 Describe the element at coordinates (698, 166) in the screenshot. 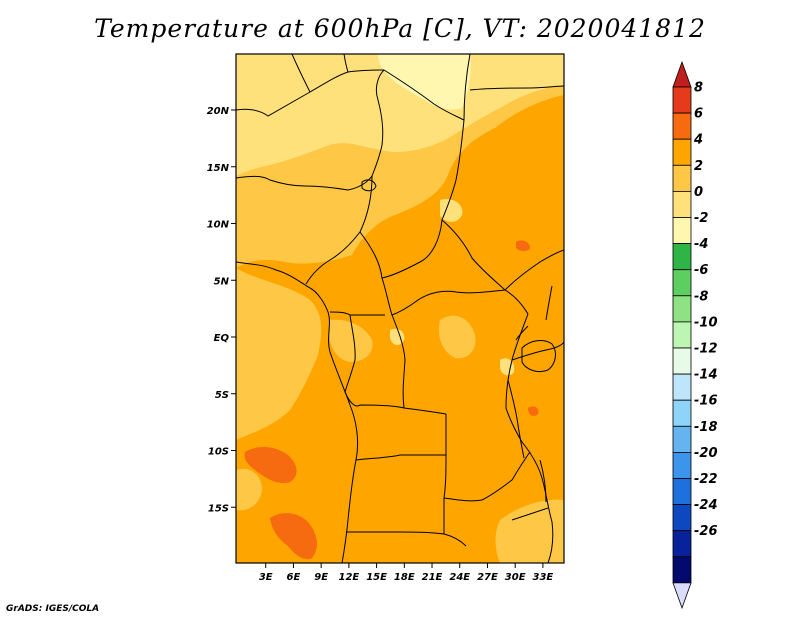

I see `colorbar-label: 2` at that location.